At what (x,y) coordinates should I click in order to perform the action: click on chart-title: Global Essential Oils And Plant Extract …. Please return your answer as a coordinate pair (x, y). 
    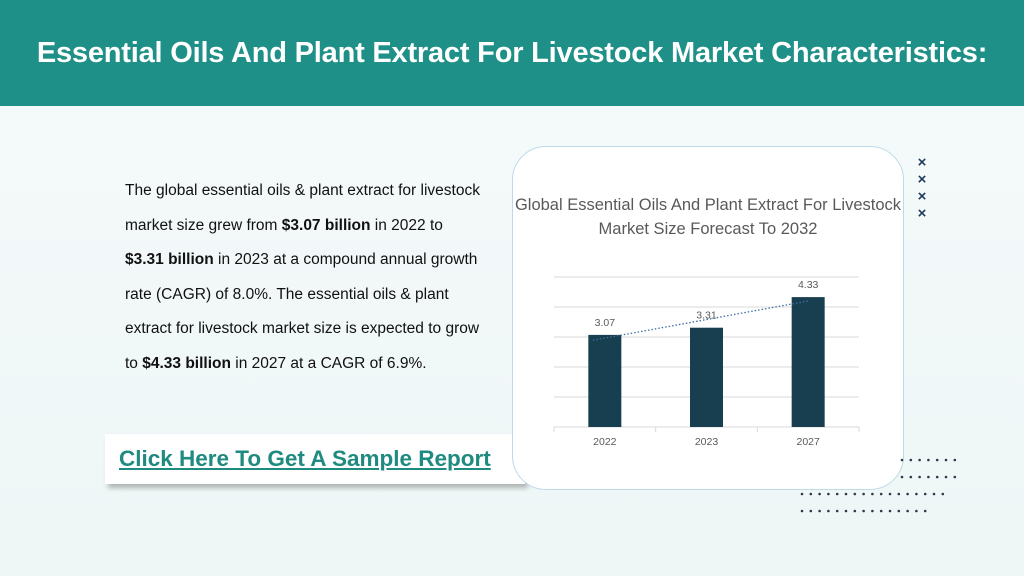
    Looking at the image, I should click on (708, 217).